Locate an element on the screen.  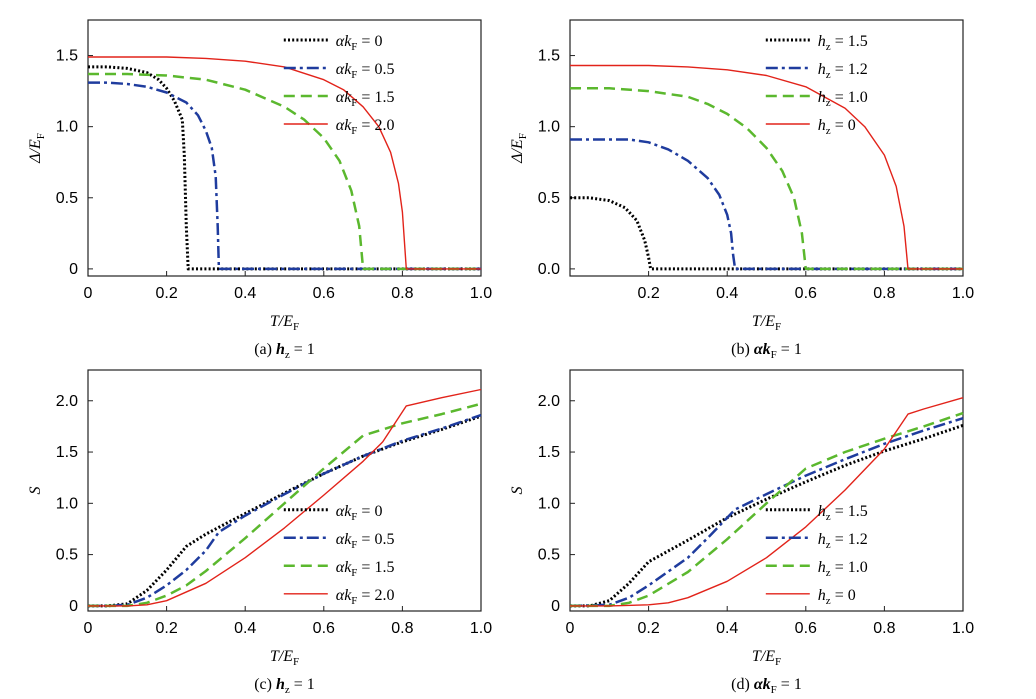
panel-caption: (d) αkF = 1 is located at coordinates (766, 686).